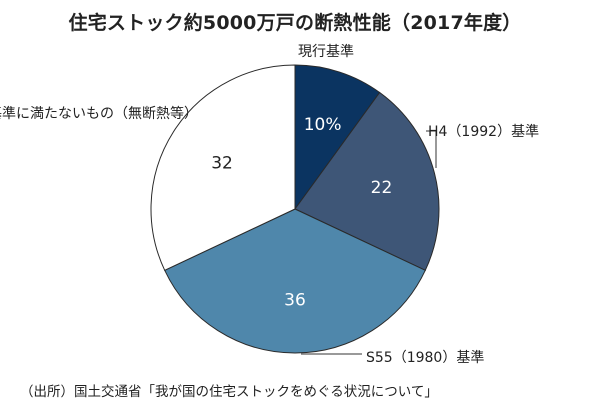 The image size is (590, 405). I want to click on leader-lines, so click(369, 242).